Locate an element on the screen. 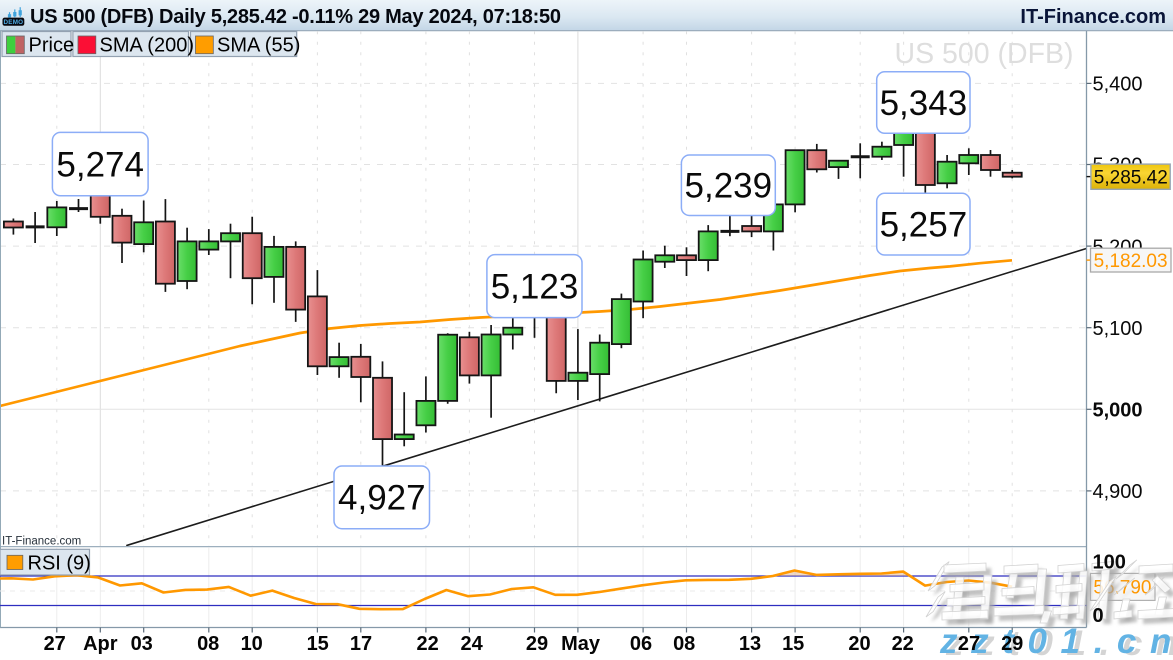  svg-text: 4,900 is located at coordinates (1118, 492).